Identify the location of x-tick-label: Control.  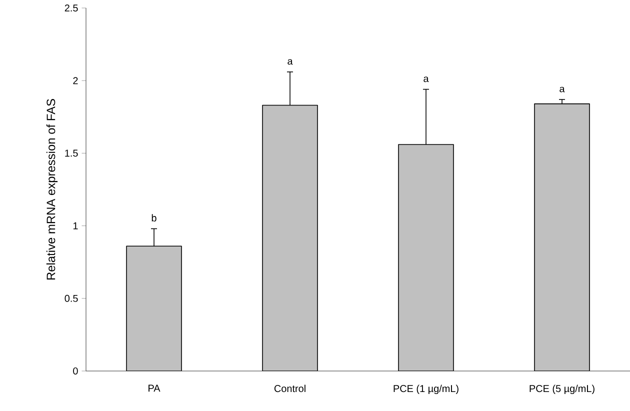
(290, 388).